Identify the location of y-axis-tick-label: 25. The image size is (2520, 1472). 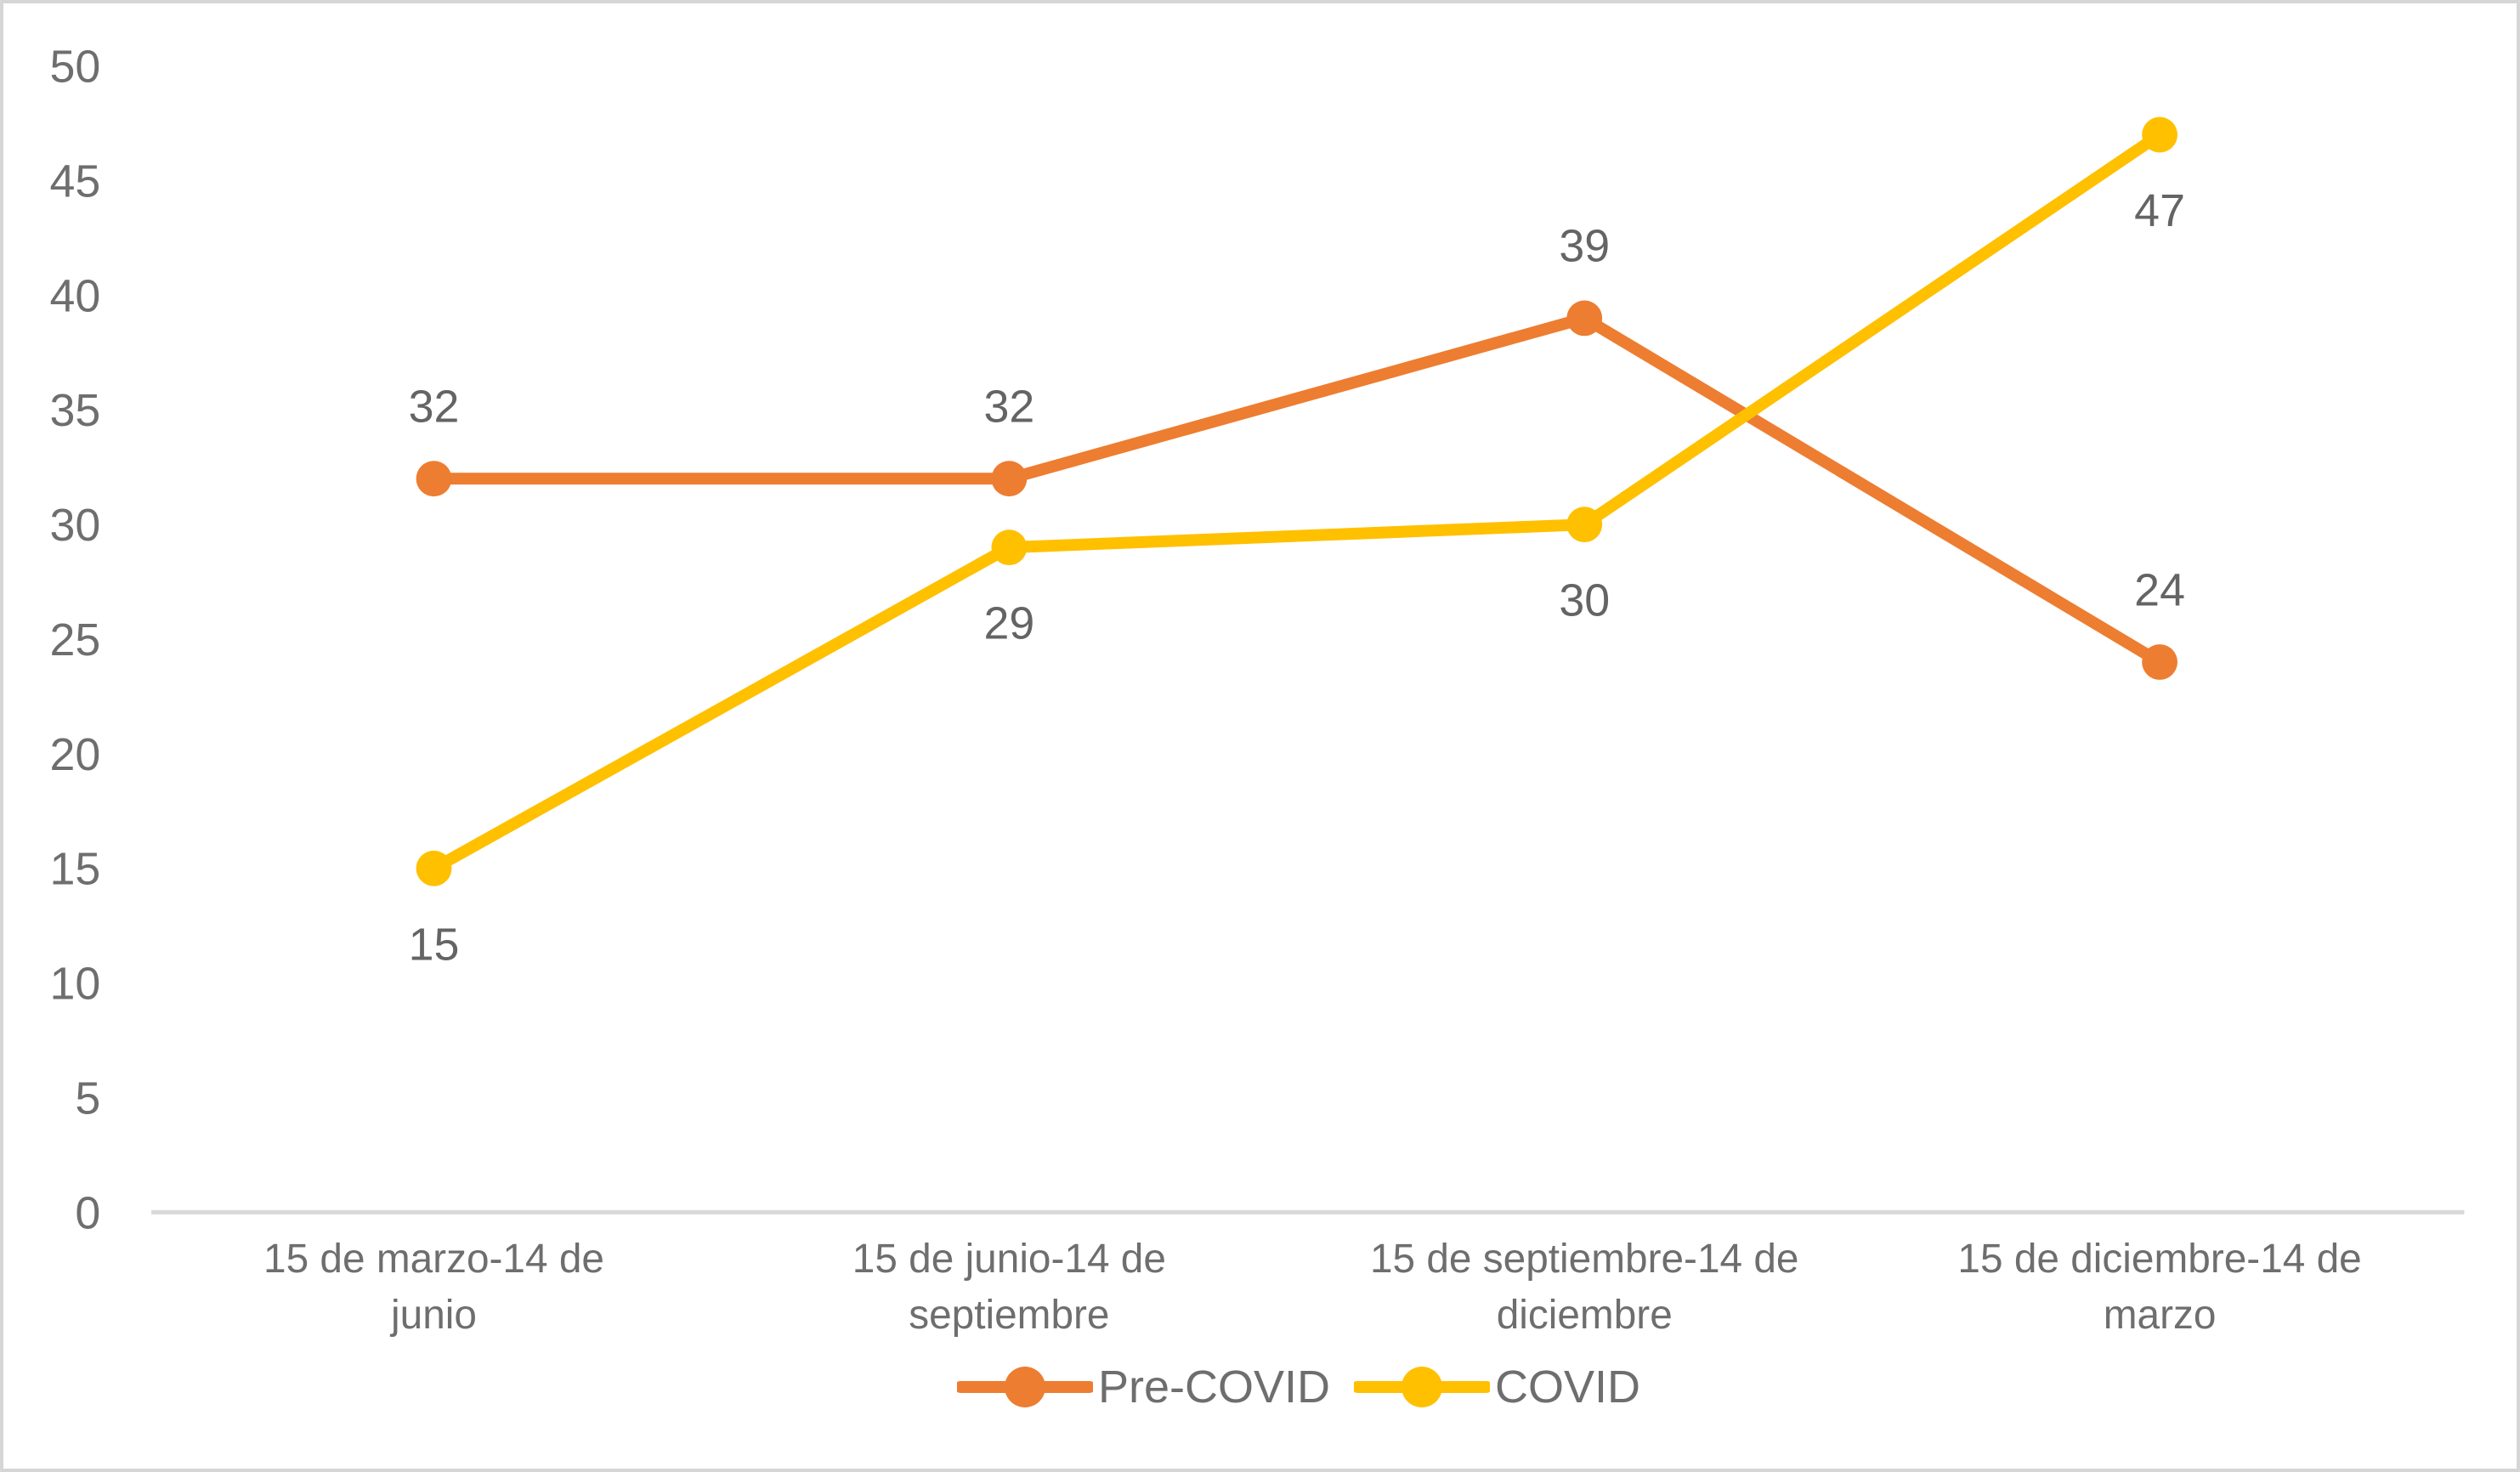
(75, 639).